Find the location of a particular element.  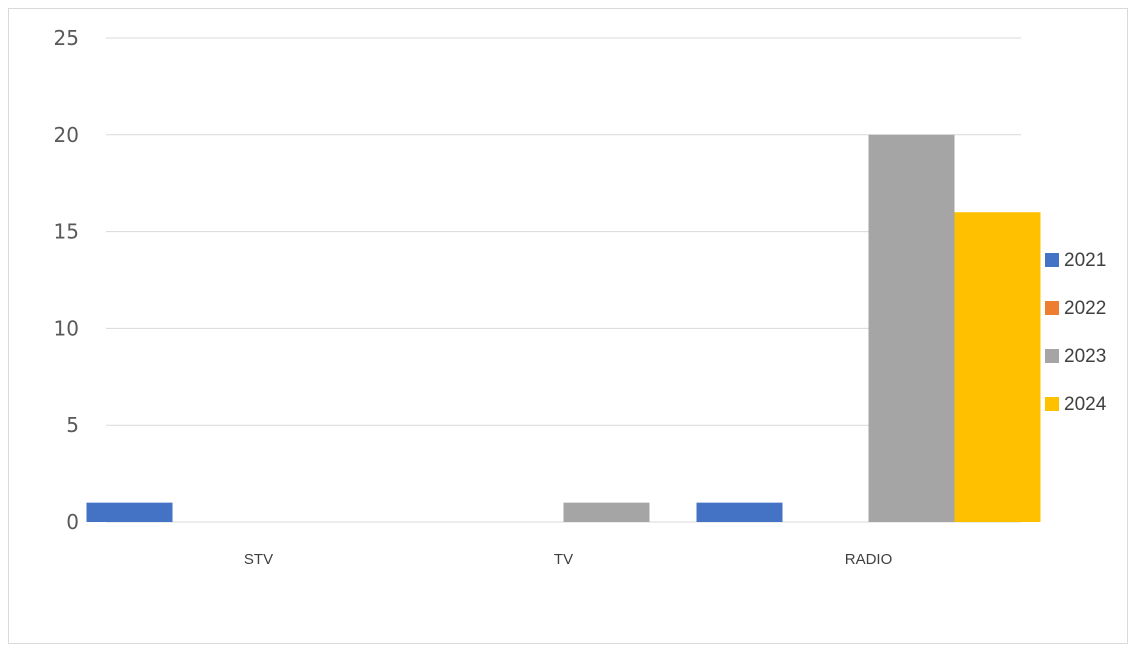

y-tick-label-15: 15 is located at coordinates (66, 232).